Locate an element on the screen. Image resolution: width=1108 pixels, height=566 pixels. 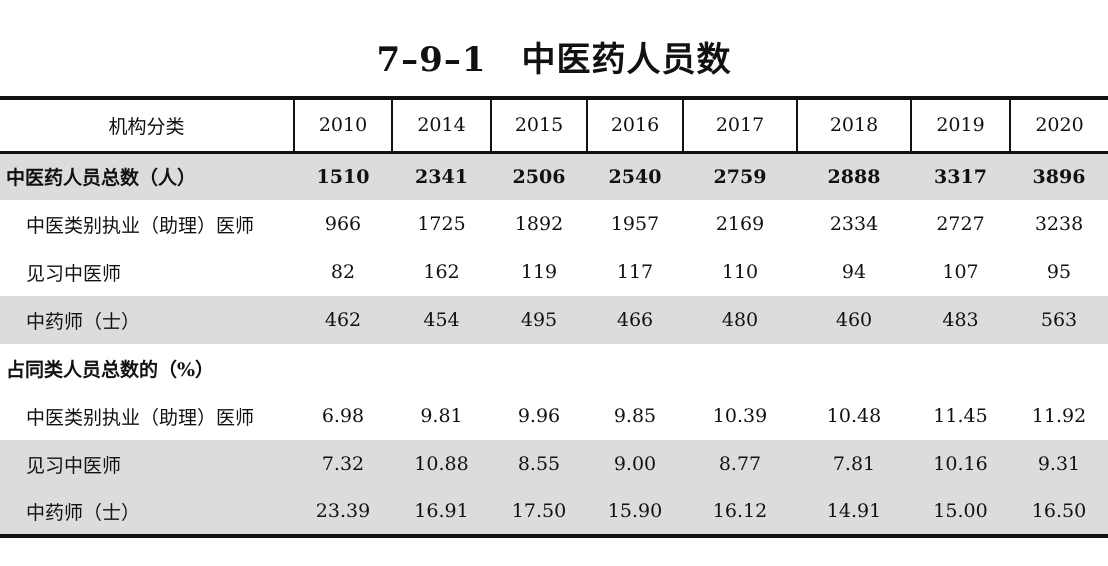
table-cell: 107 is located at coordinates (960, 272).